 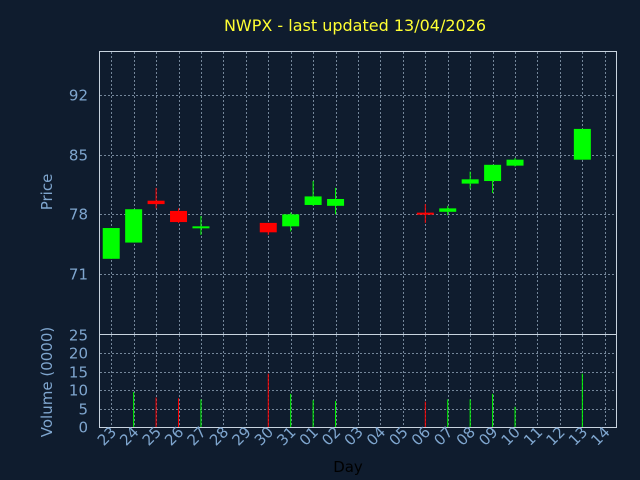 What do you see at coordinates (78, 215) in the screenshot?
I see `price-tick-label: 78` at bounding box center [78, 215].